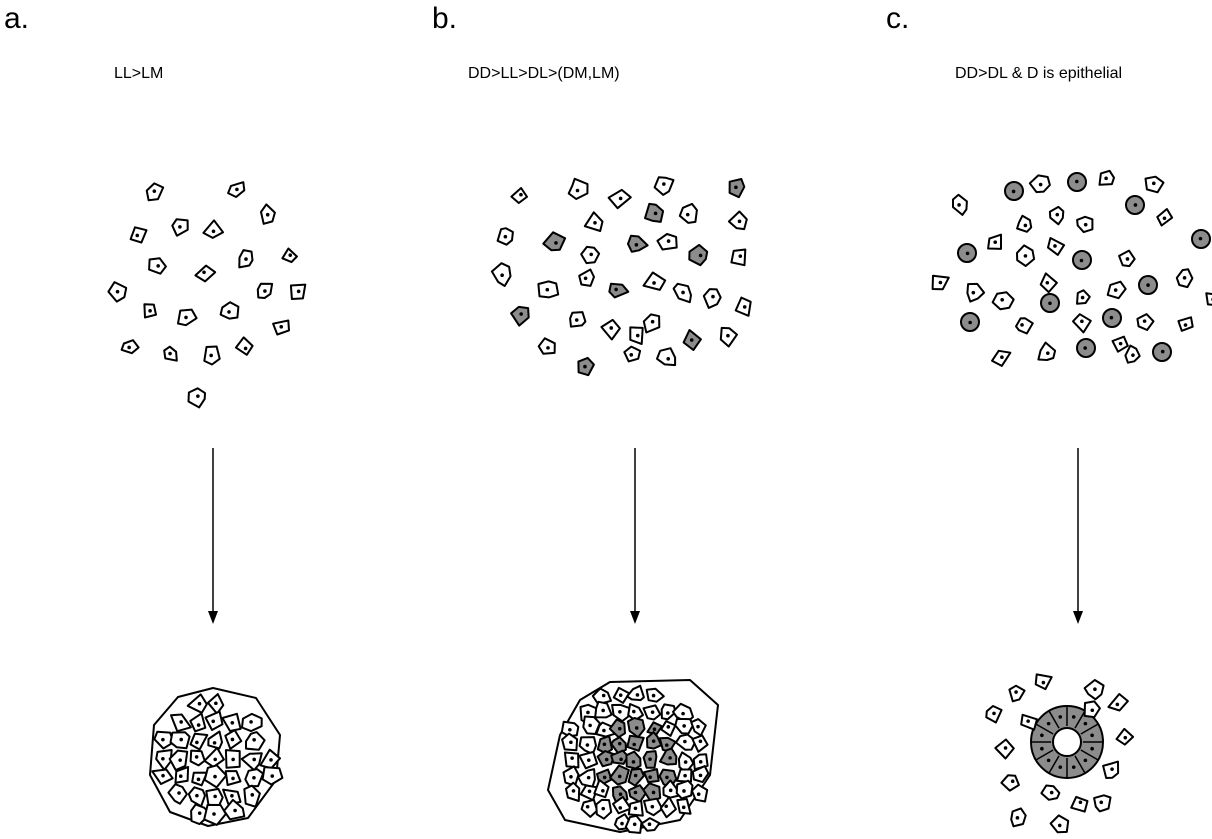 The image size is (1212, 839). I want to click on panel-b-dispersed-cells, so click(621, 276).